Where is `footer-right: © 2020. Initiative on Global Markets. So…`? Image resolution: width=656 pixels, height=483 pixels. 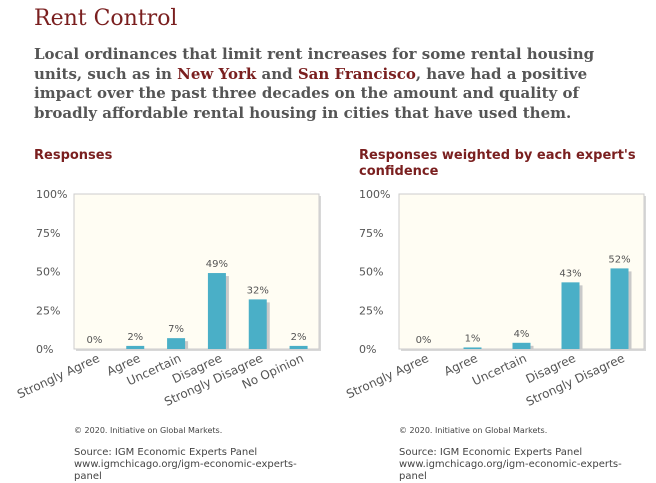
footer-right: © 2020. Initiative on Global Markets. So… is located at coordinates (524, 454).